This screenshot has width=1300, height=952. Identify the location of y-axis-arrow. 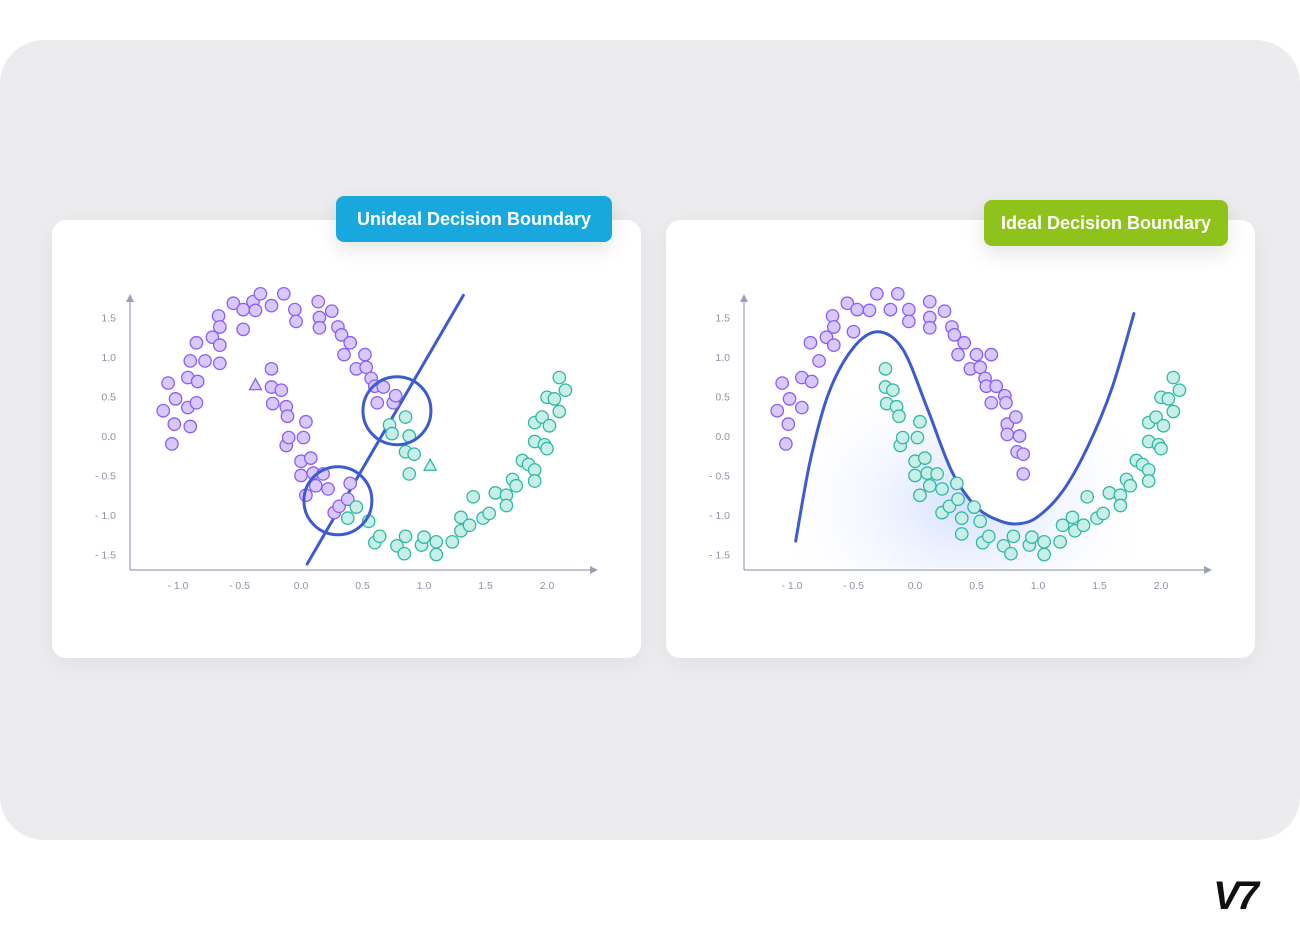
(744, 298).